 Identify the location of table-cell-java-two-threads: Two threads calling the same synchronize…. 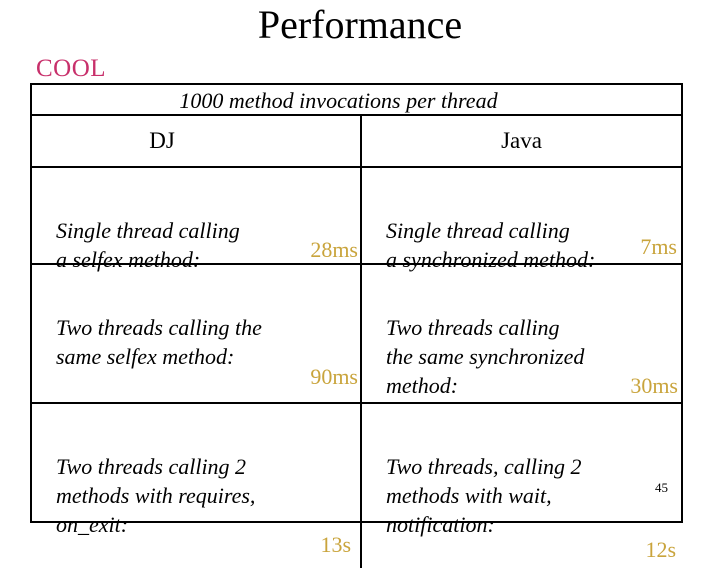
(521, 334).